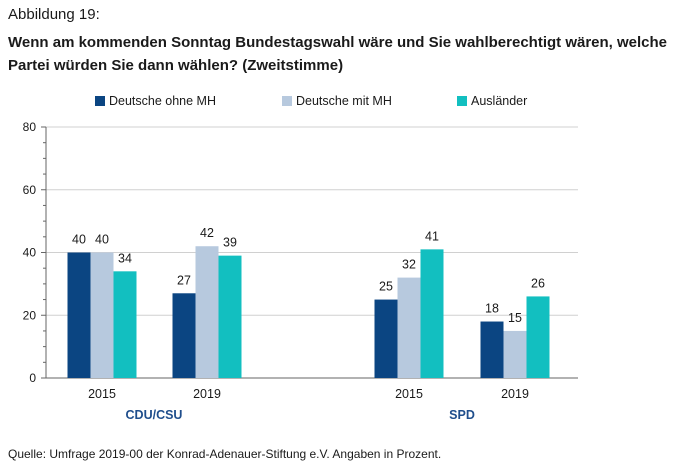  What do you see at coordinates (492, 309) in the screenshot?
I see `data-label-3-0: 18` at bounding box center [492, 309].